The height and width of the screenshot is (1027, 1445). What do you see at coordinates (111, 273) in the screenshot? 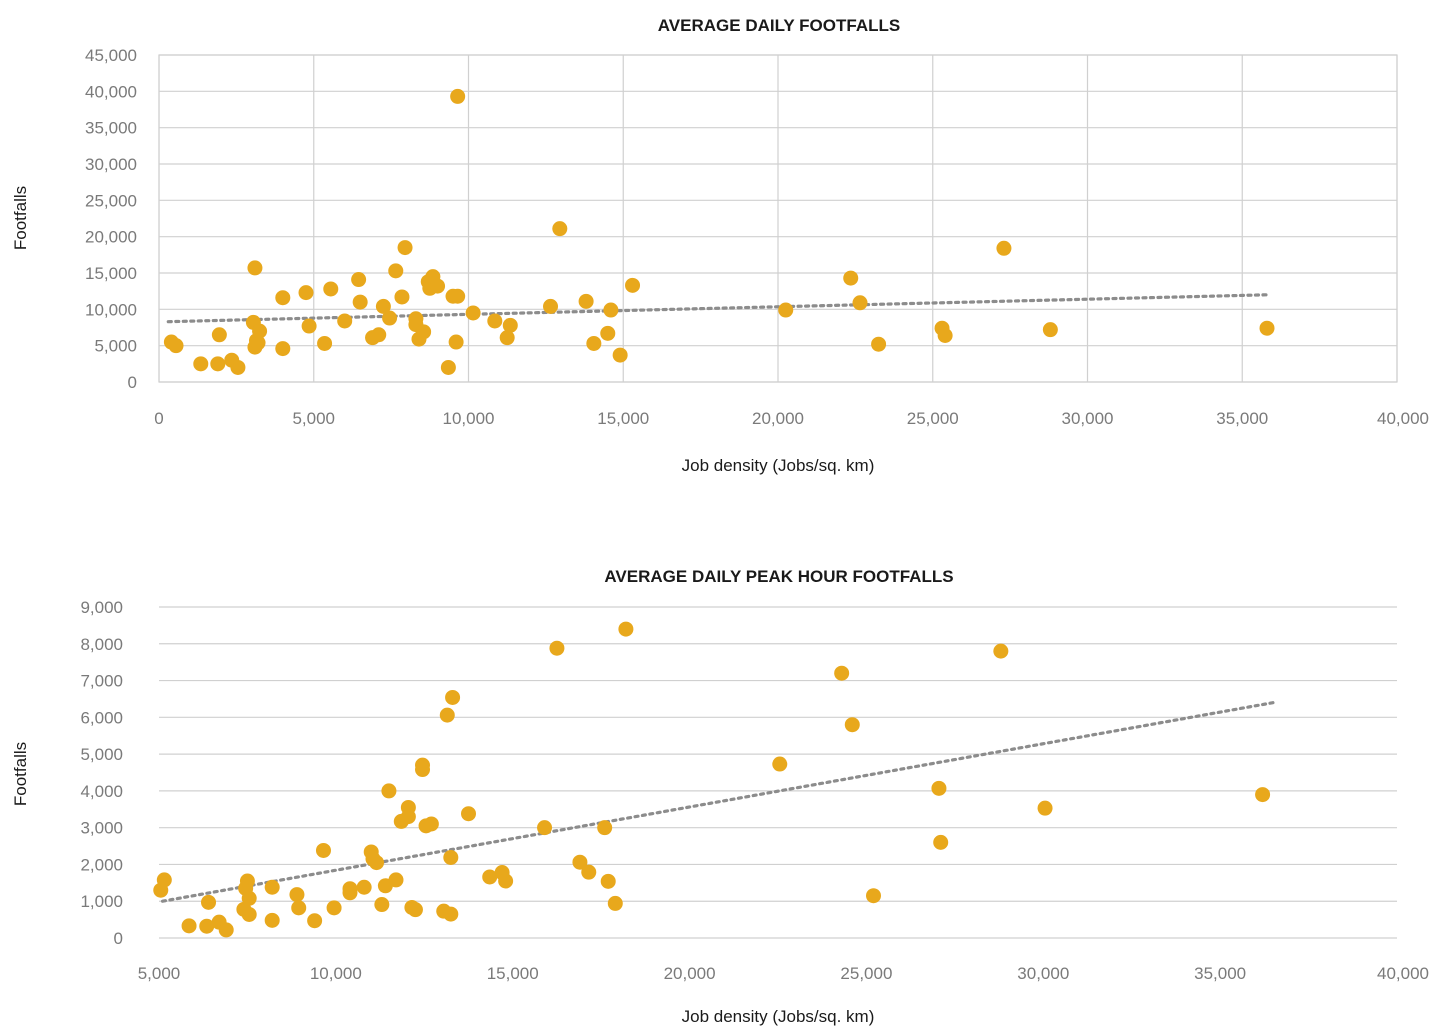
I see `y-tick-label: 15,000` at bounding box center [111, 273].